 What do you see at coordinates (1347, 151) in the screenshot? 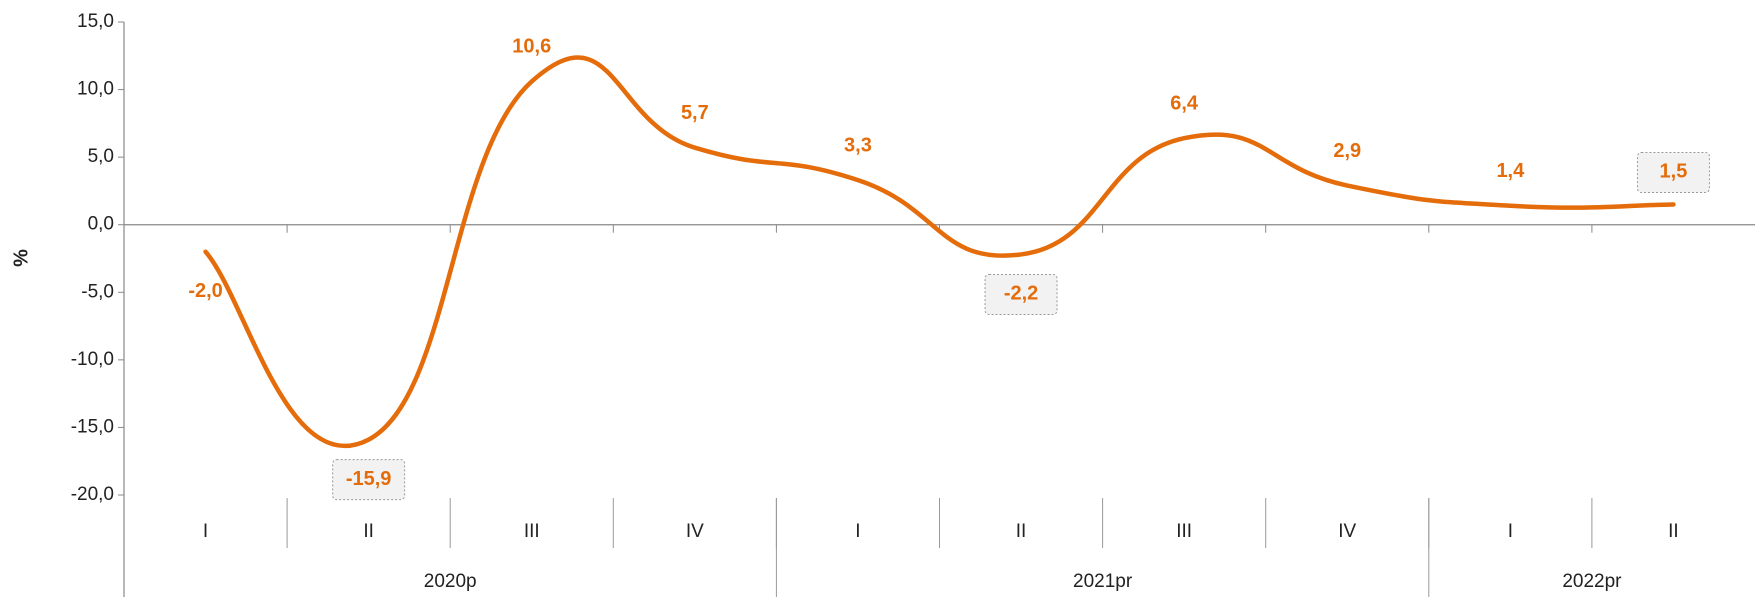
I see `data-label: 2,9` at bounding box center [1347, 151].